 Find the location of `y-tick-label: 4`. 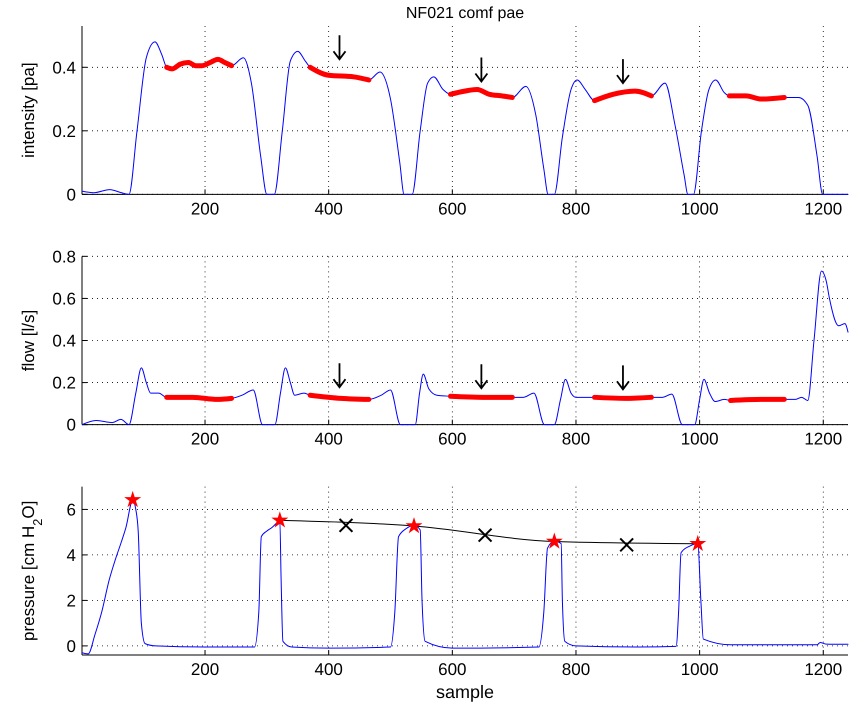

y-tick-label: 4 is located at coordinates (71, 555).